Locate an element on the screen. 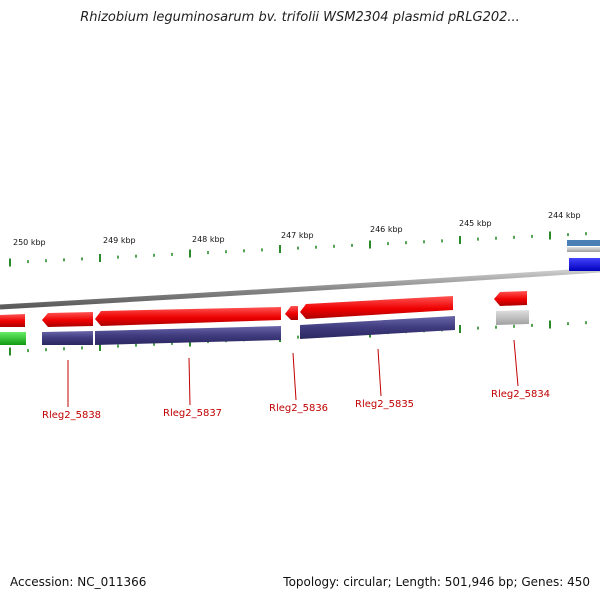 The image size is (600, 600). feature-steel is located at coordinates (583, 243).